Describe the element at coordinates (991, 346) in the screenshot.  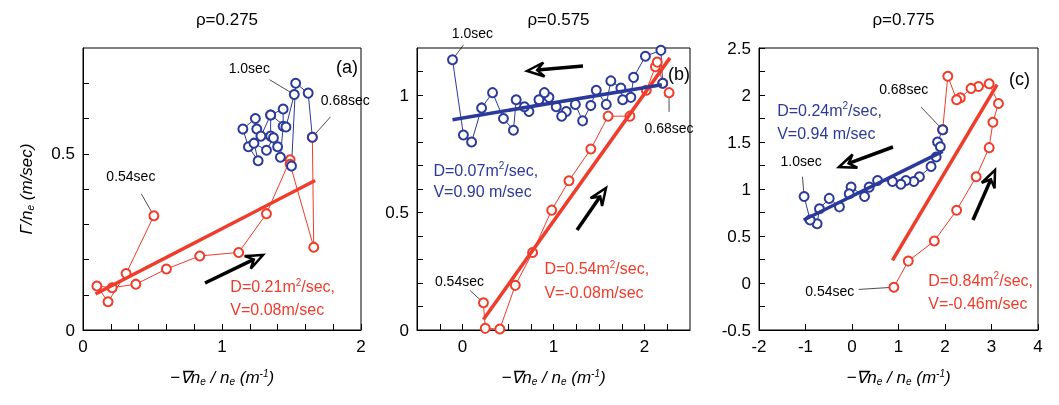
I see `x-tick-label: 3` at that location.